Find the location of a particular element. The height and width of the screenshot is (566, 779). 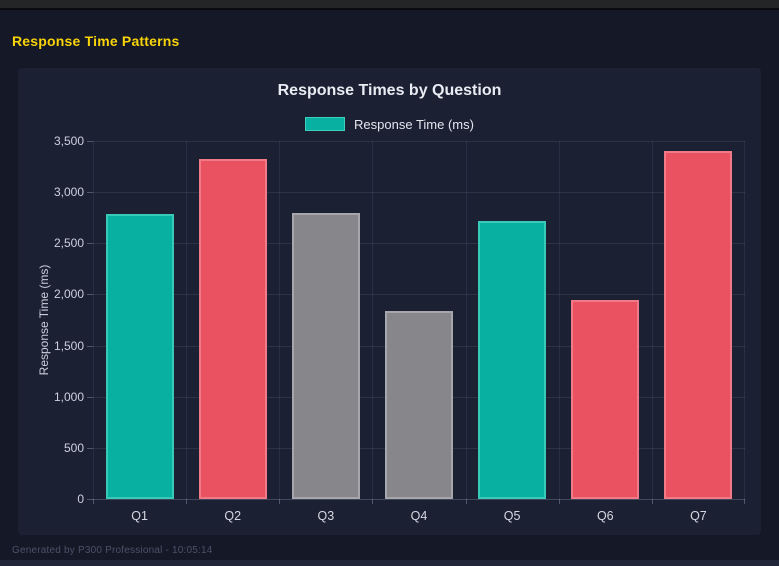

window-bottom-strip is located at coordinates (389, 563).